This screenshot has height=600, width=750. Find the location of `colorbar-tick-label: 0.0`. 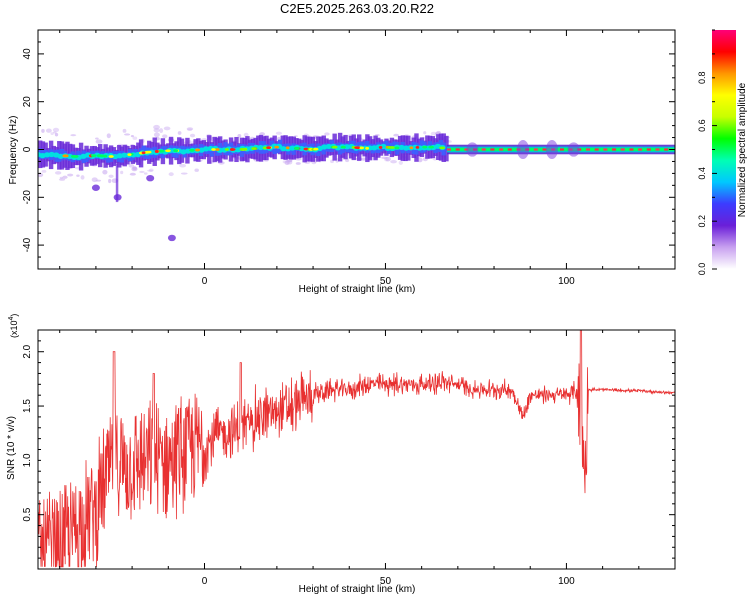

colorbar-tick-label: 0.0 is located at coordinates (702, 269).